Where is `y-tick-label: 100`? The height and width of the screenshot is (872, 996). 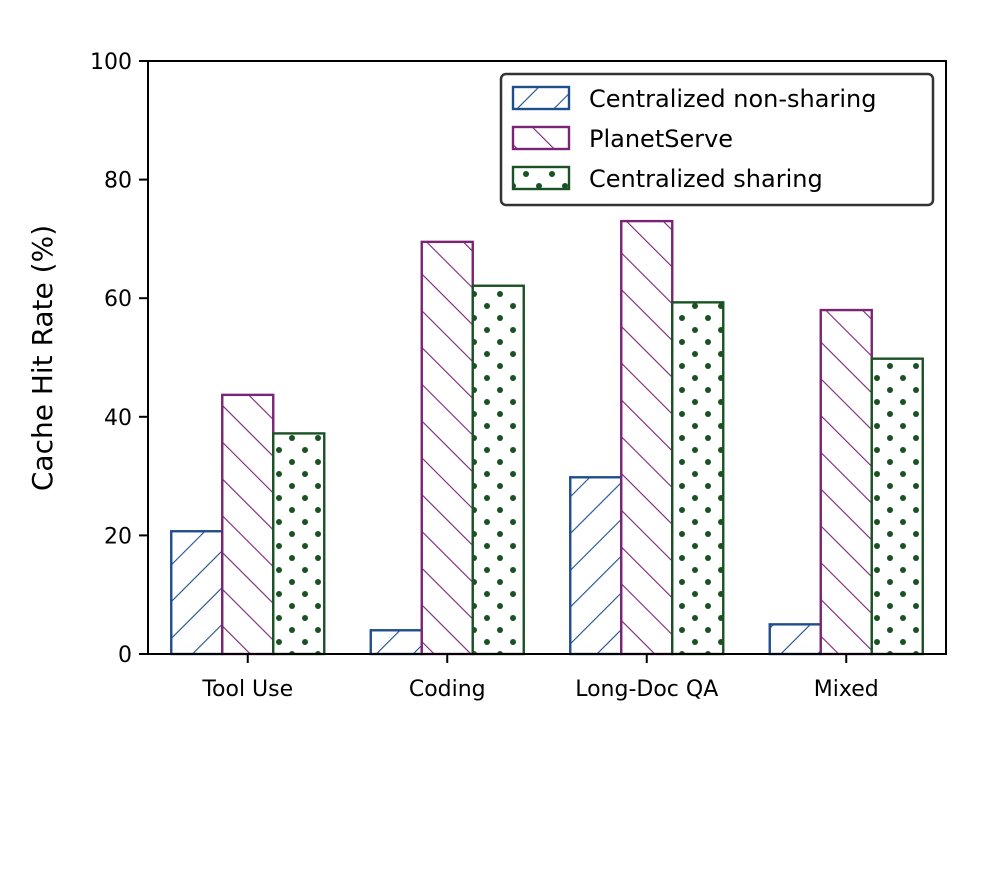 y-tick-label: 100 is located at coordinates (111, 62).